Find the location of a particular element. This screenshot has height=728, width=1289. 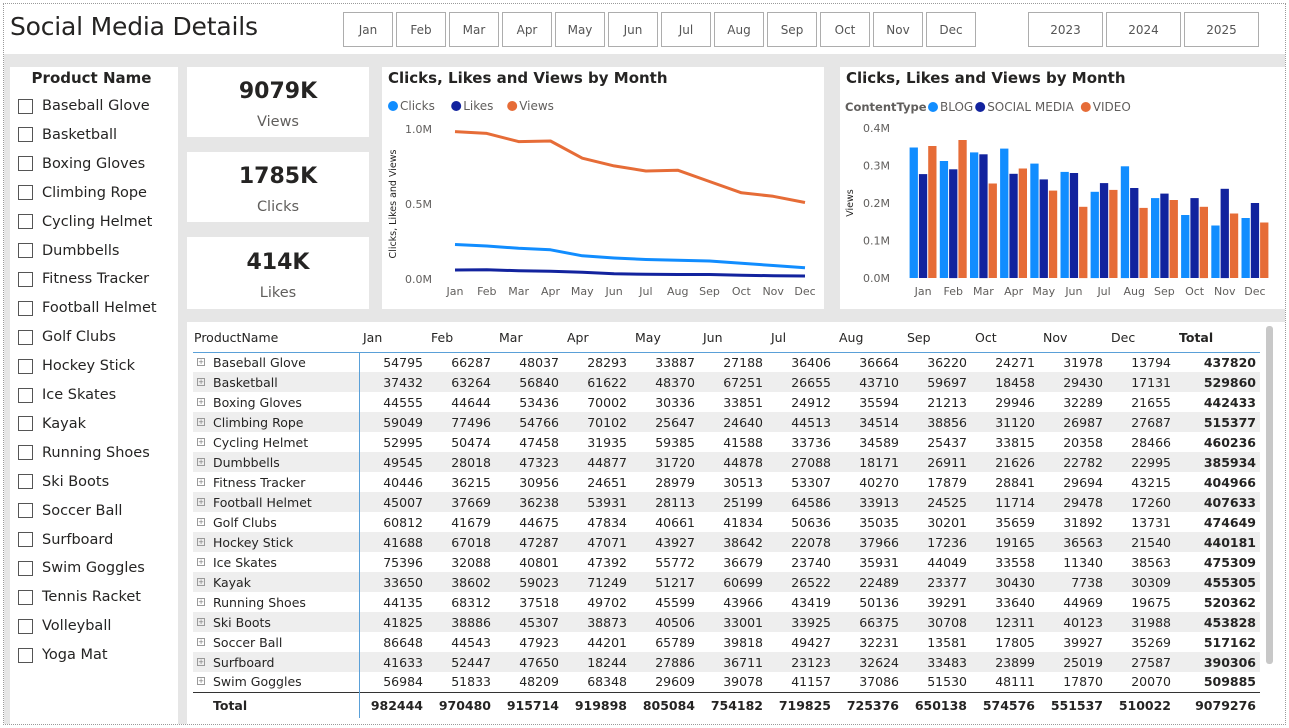

month-button-mar: Mar is located at coordinates (474, 29).